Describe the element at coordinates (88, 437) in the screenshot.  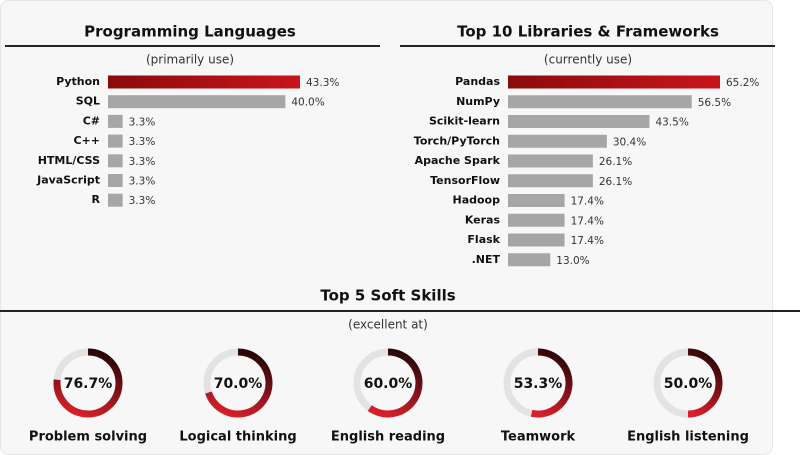
I see `donut-label: Problem solving` at that location.